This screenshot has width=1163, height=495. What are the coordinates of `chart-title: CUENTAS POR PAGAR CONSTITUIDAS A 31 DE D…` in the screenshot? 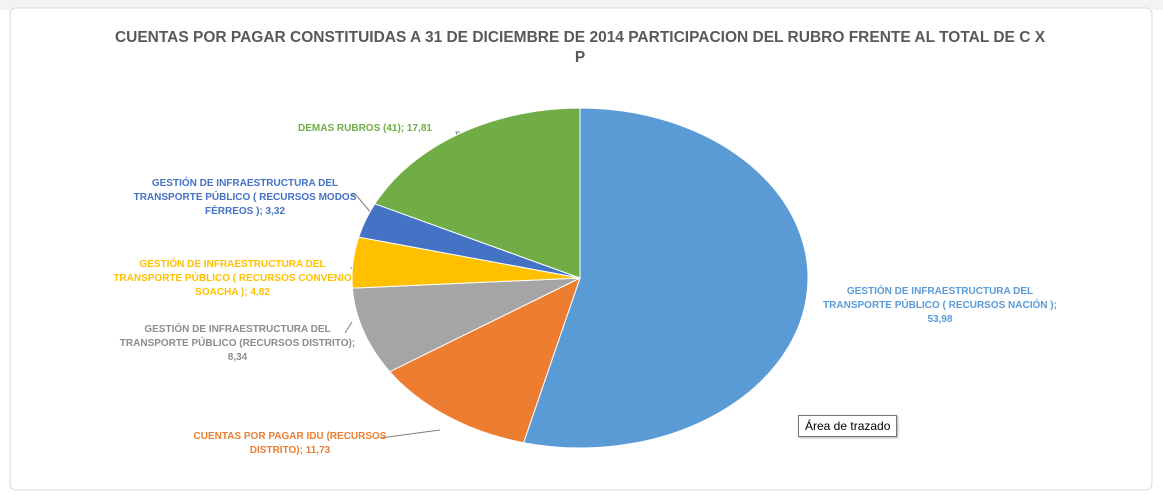 It's located at (580, 47).